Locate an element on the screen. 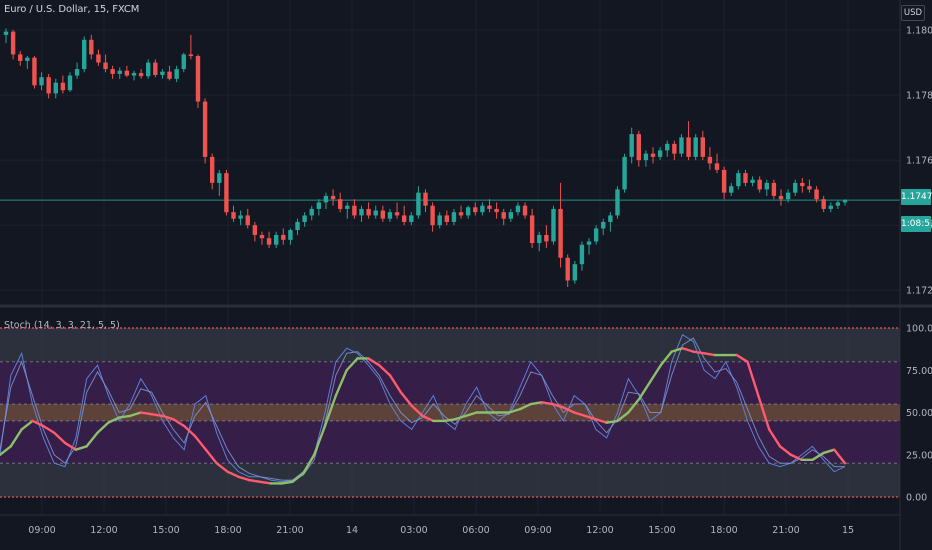  symbol-title: Euro / U.S. Dollar, 15, FXCM is located at coordinates (72, 9).